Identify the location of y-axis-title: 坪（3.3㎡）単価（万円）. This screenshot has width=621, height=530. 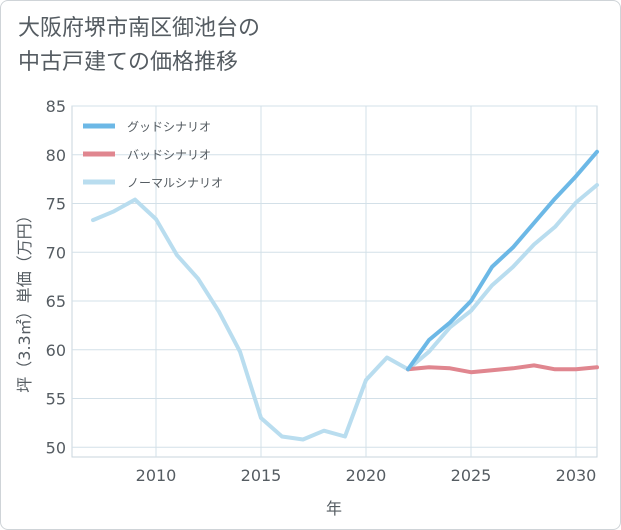
(24, 299).